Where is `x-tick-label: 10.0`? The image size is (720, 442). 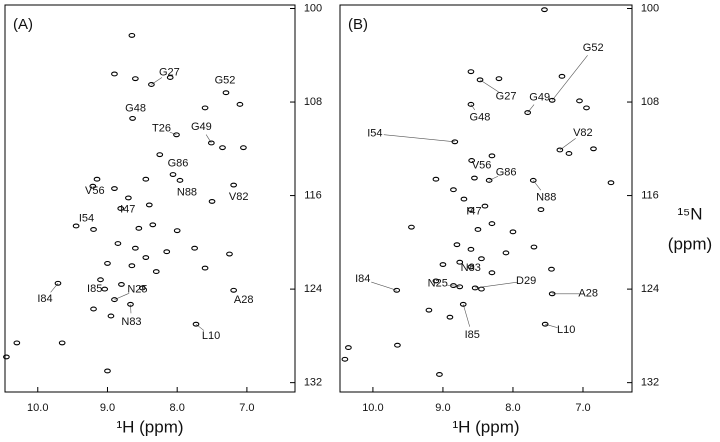 x-tick-label: 10.0 is located at coordinates (37, 408).